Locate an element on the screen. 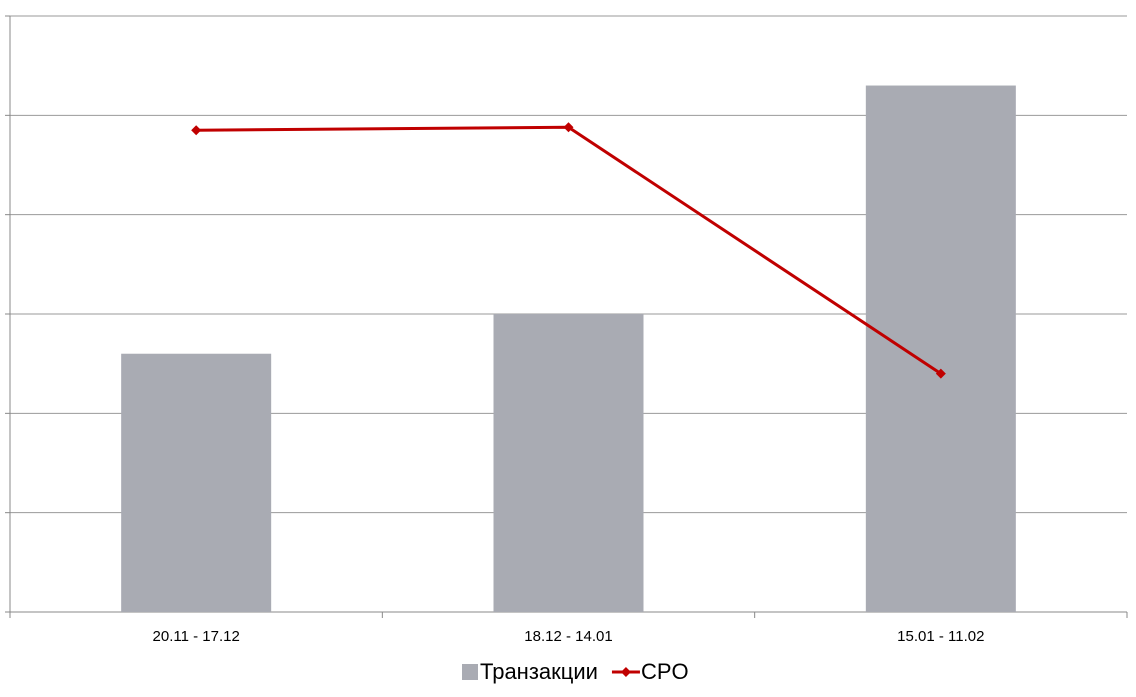  legend: Транзакции CPO is located at coordinates (575, 671).